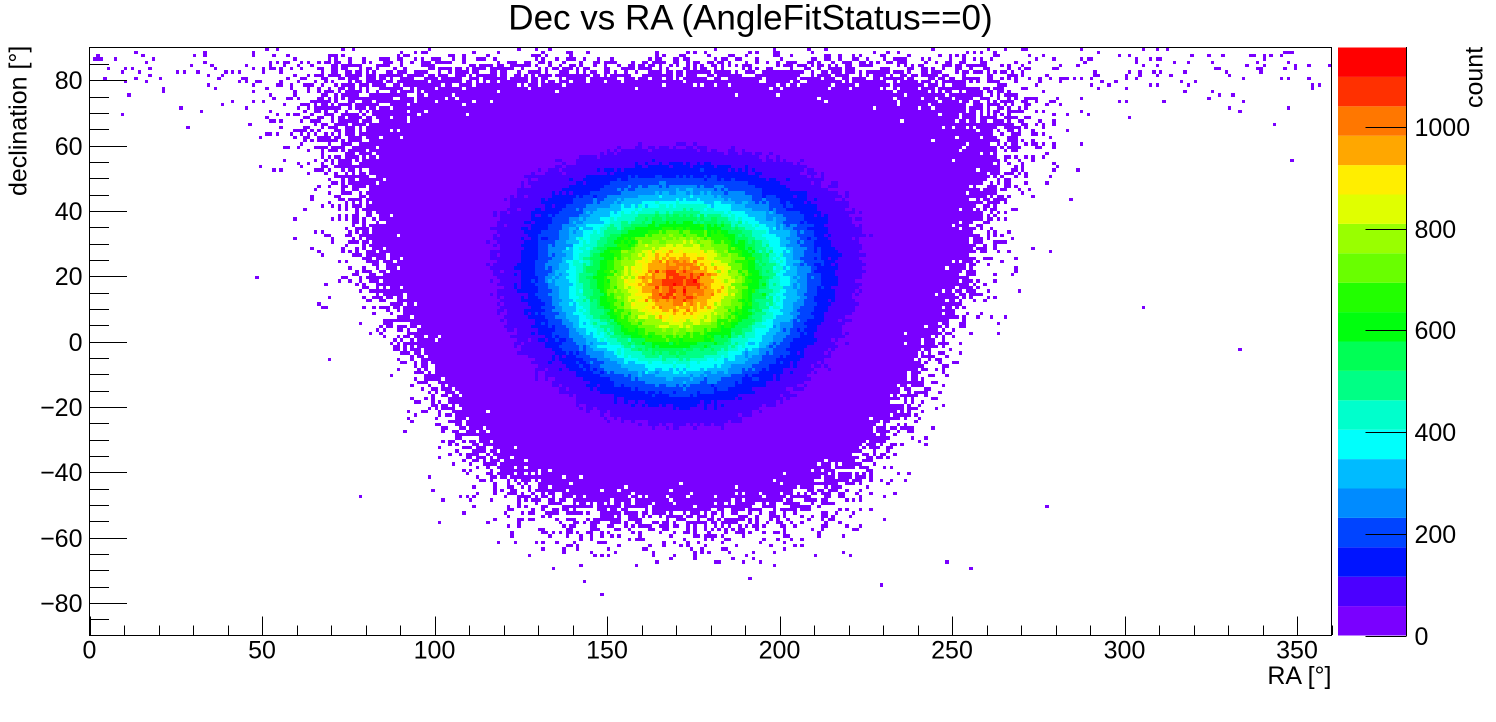  Describe the element at coordinates (1297, 651) in the screenshot. I see `svg-text: 350` at that location.